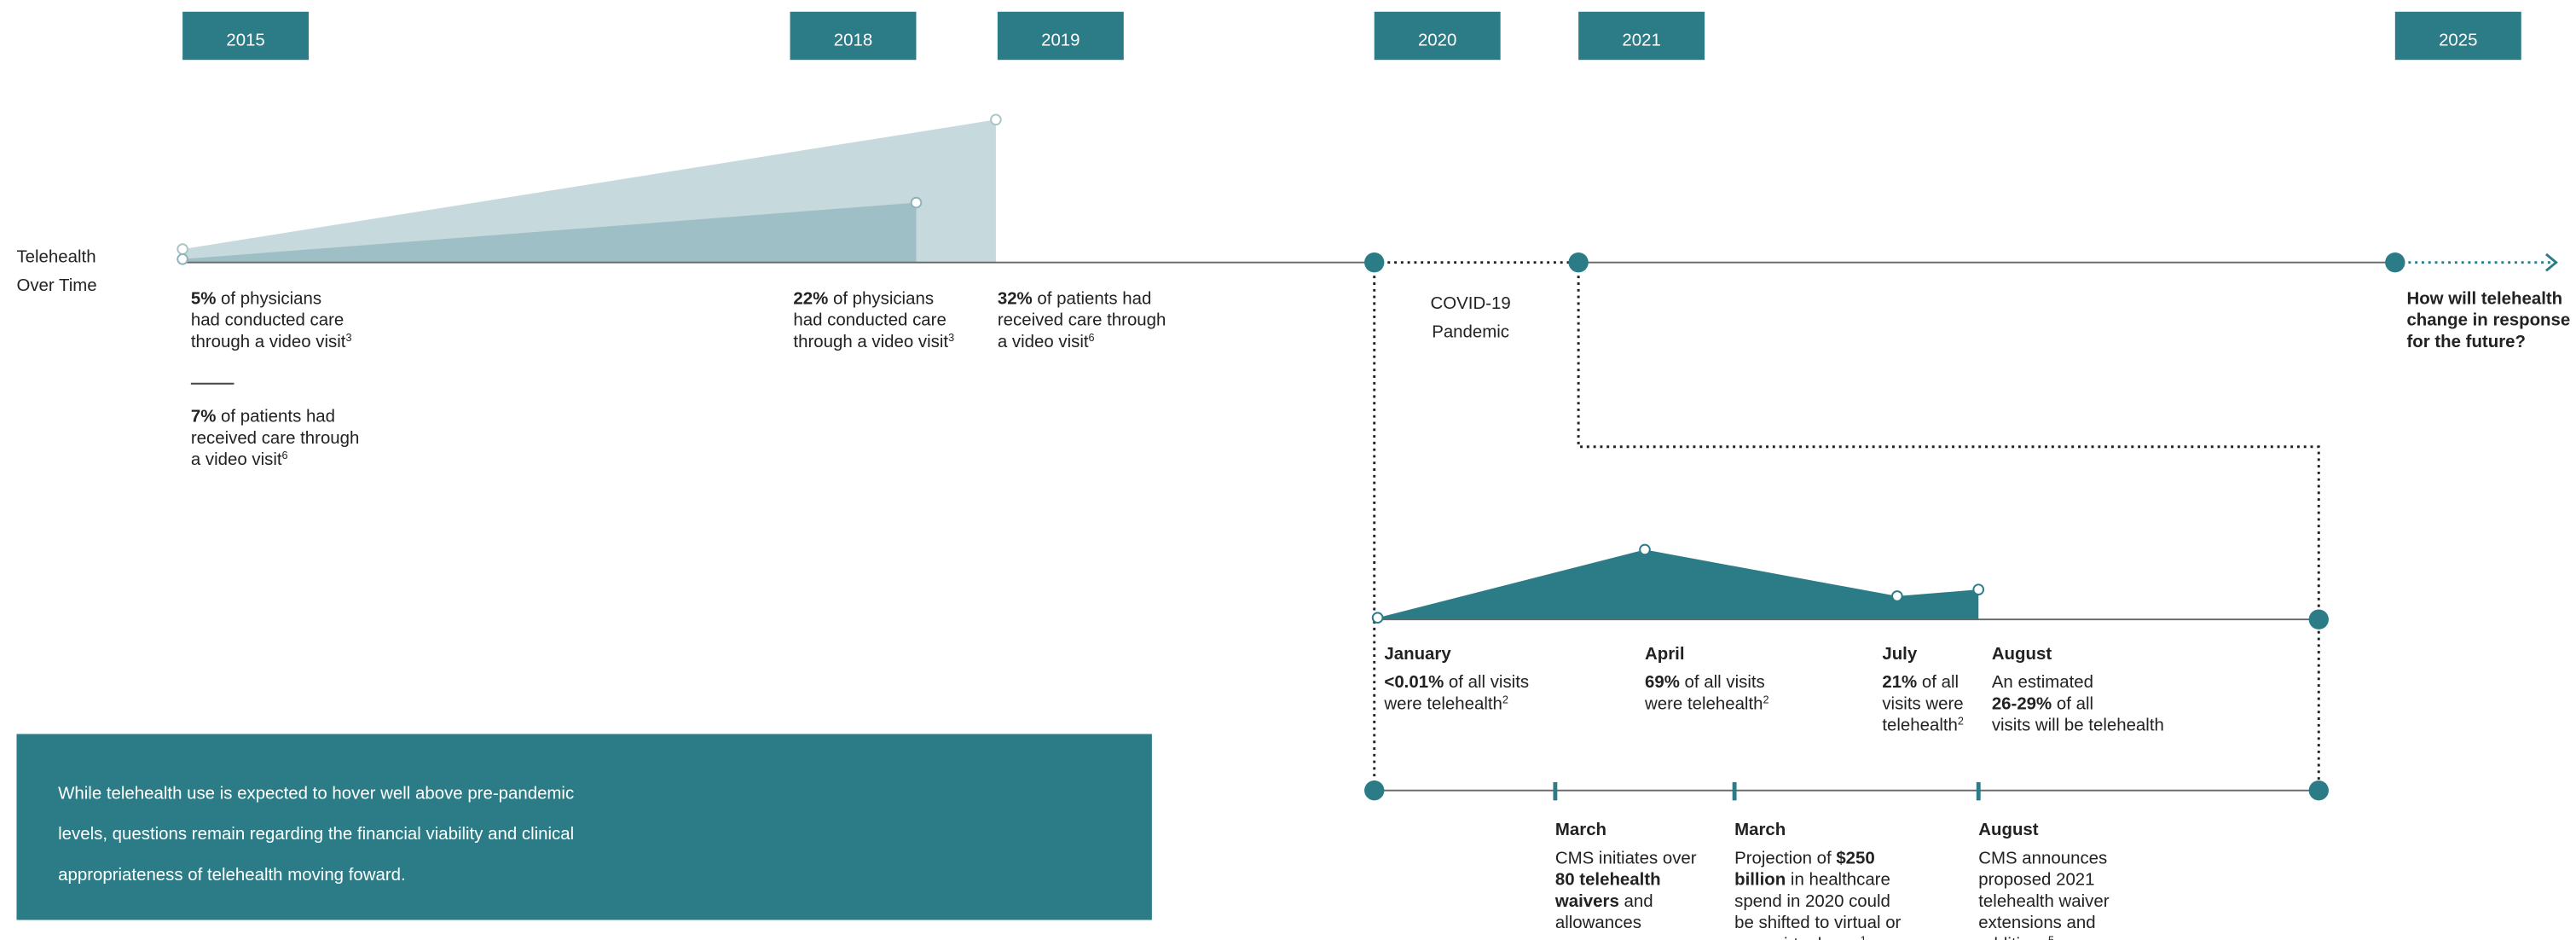  I want to click on note-text: in healthcare, so click(1838, 881).